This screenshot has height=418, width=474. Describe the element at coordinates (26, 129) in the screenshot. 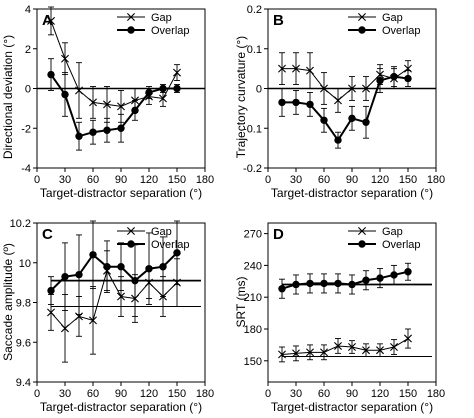

I see `y-tick-label: -2` at that location.